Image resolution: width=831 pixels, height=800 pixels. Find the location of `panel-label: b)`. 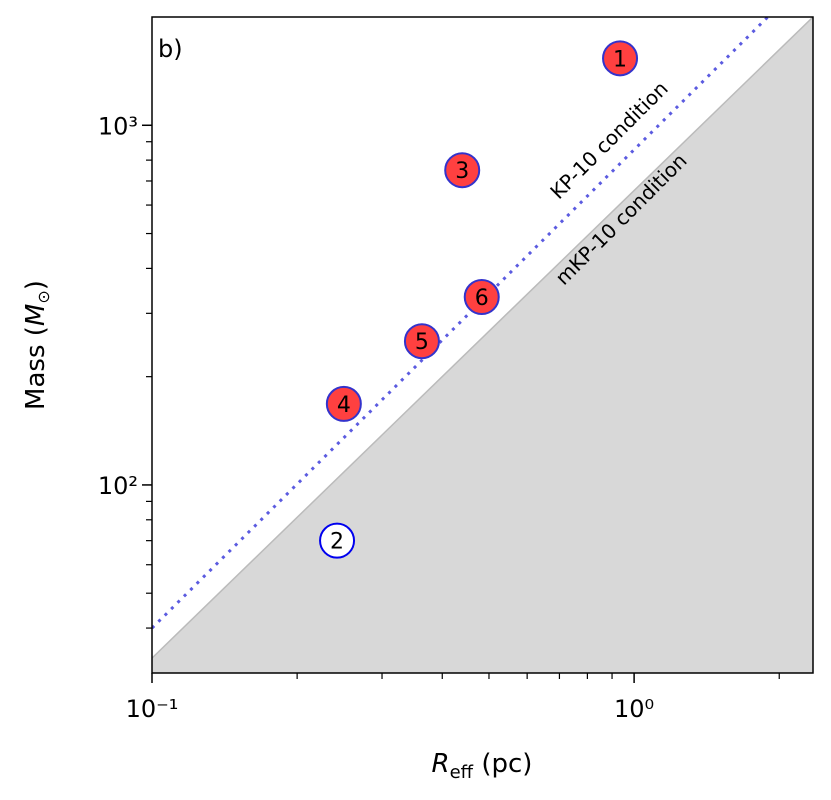

panel-label: b) is located at coordinates (170, 49).